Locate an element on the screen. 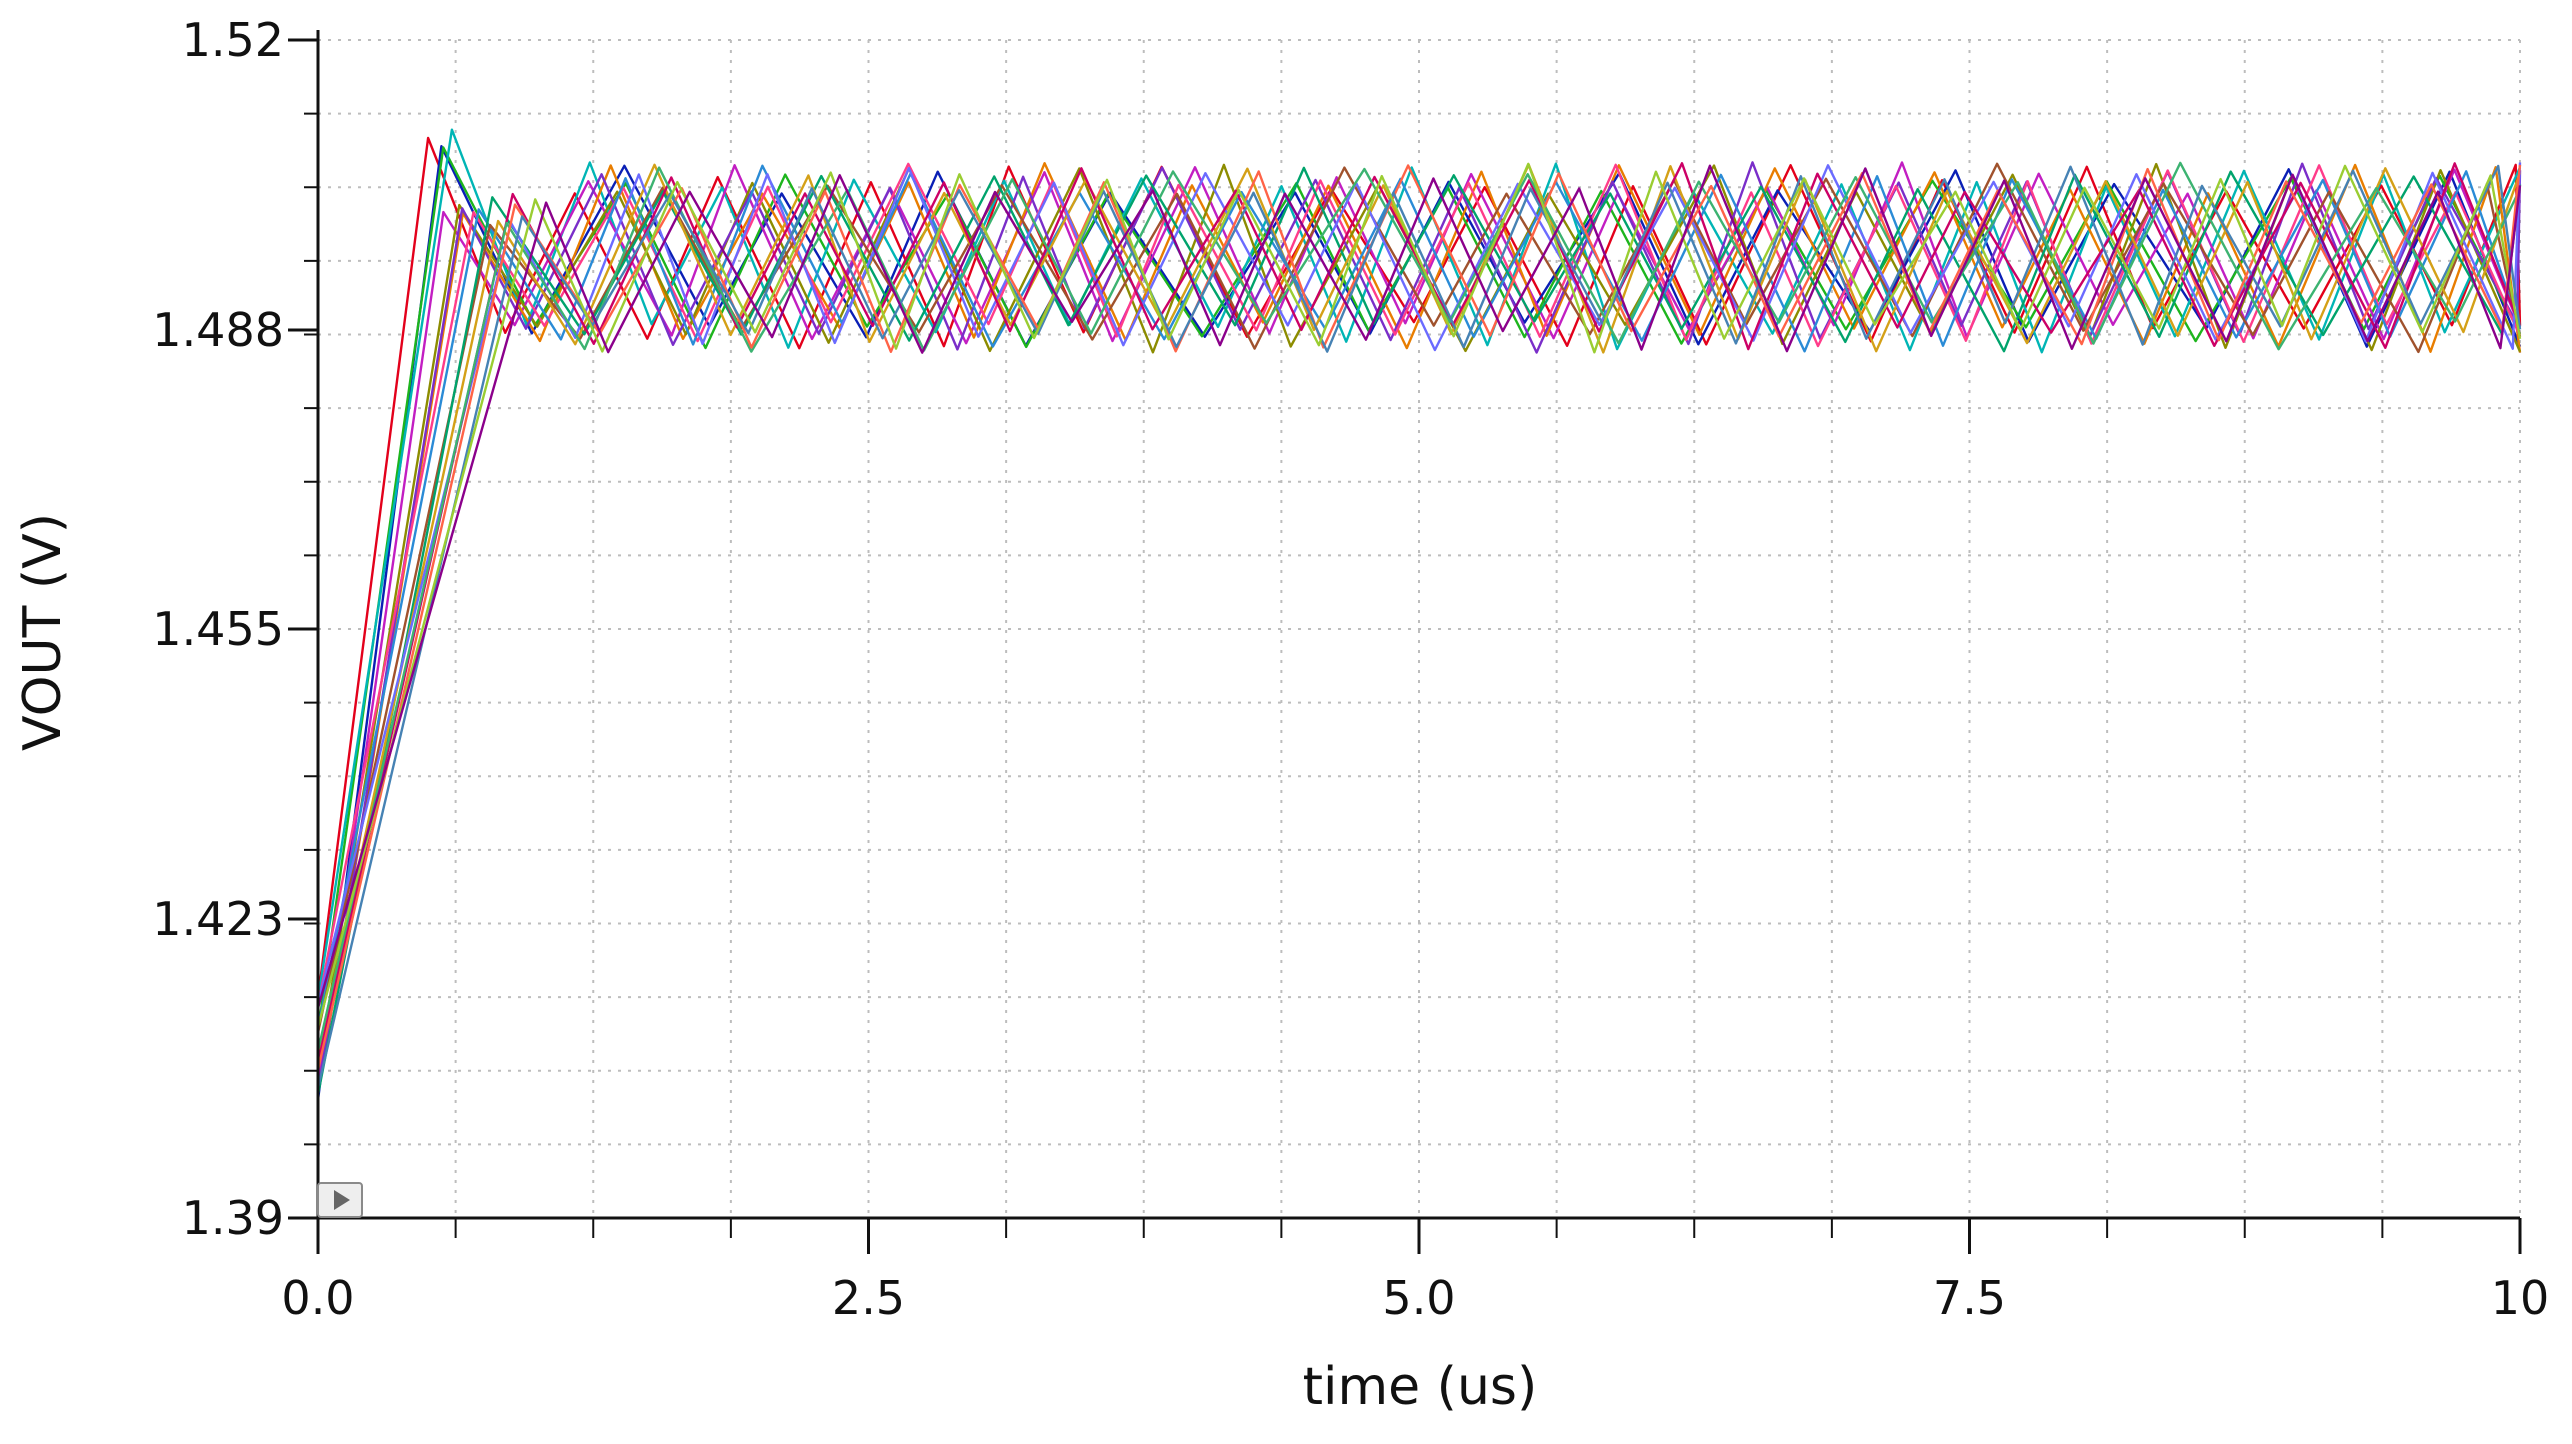 The height and width of the screenshot is (1444, 2572). x-tick-label: 5.0 is located at coordinates (1418, 1298).